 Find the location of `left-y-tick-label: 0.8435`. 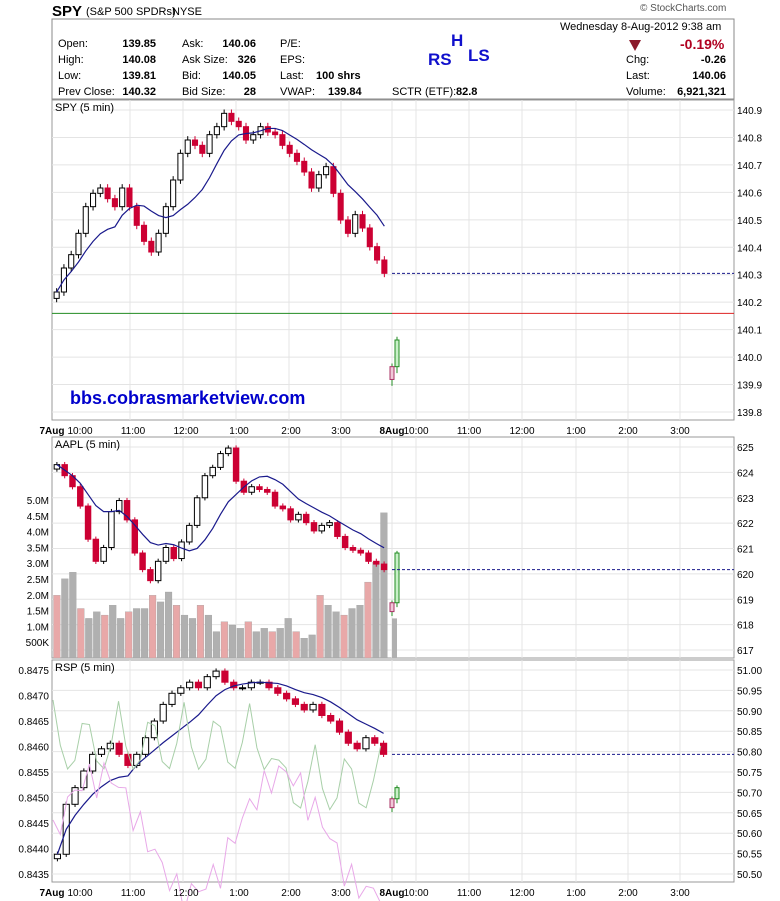

left-y-tick-label: 0.8435 is located at coordinates (33, 875).